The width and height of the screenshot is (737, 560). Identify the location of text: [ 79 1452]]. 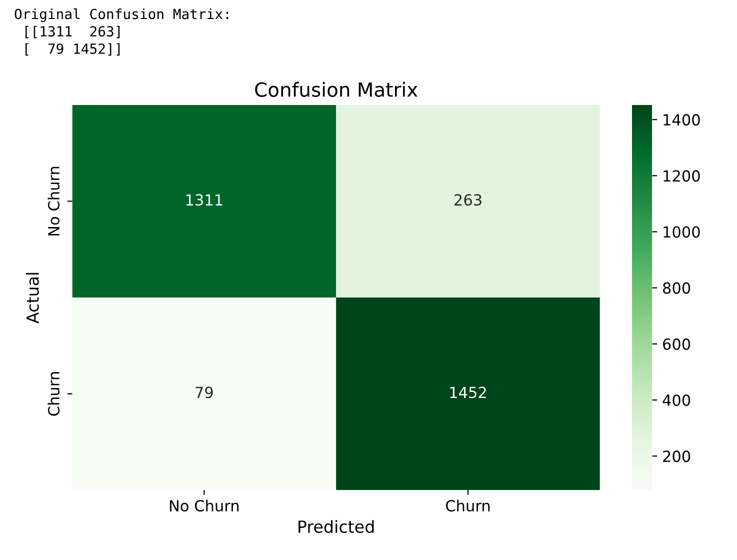
(73, 49).